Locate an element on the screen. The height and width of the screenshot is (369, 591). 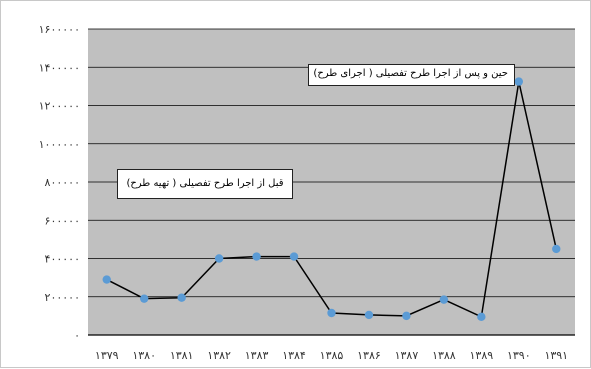
y-tick-label: ۲۰۰۰۰۰ is located at coordinates (62, 297).